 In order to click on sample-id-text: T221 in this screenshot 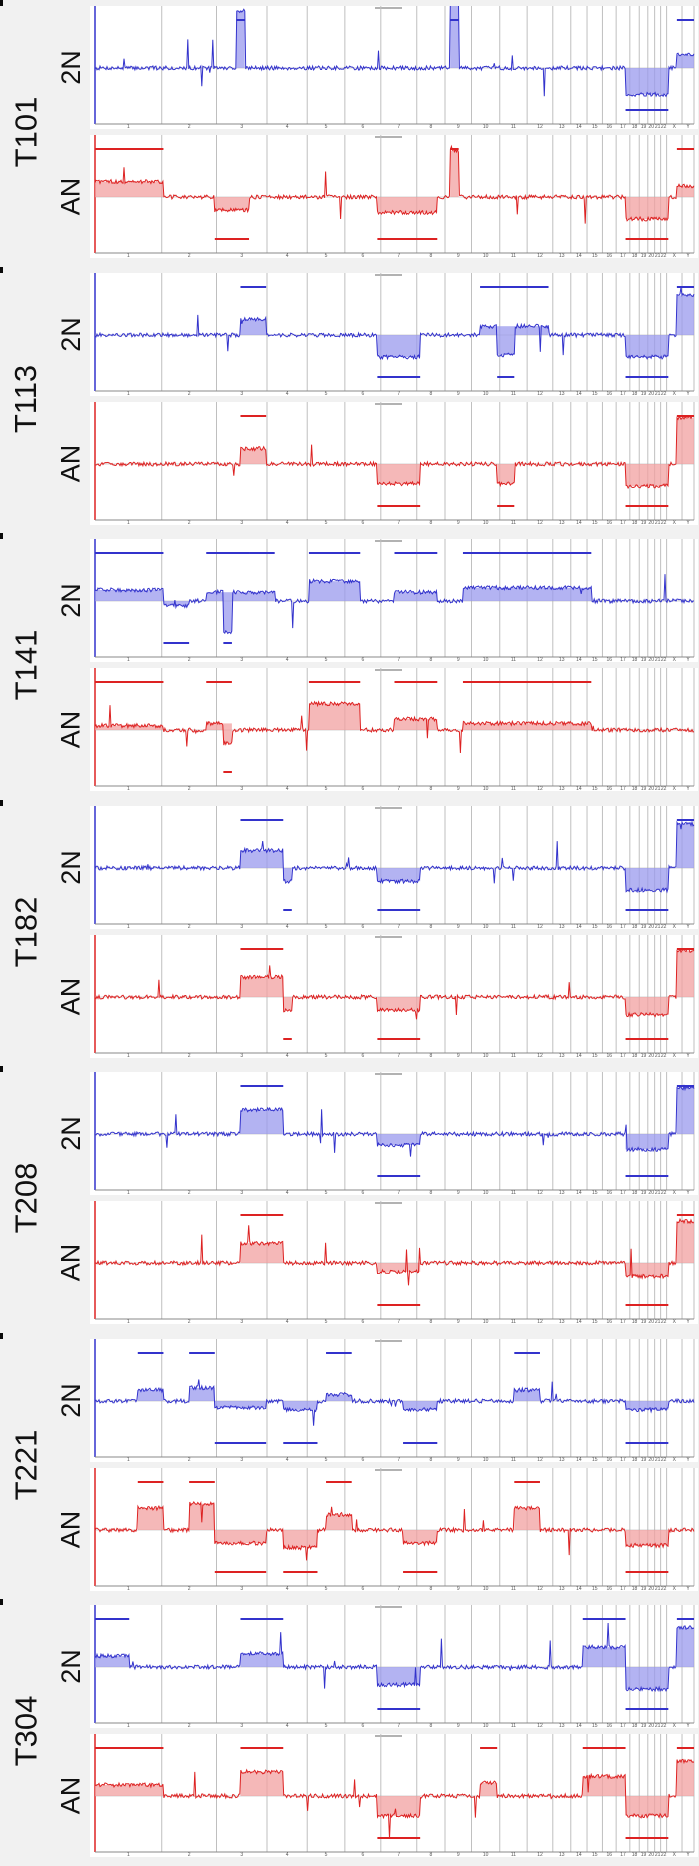, I will do `click(26, 1464)`.